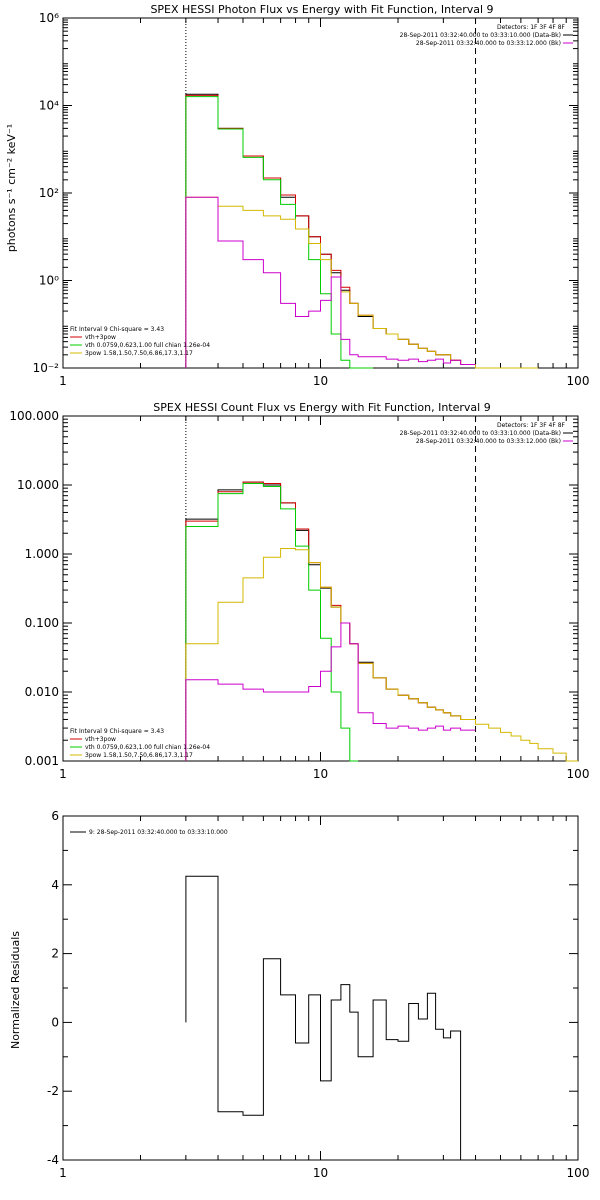 This screenshot has width=600, height=1200. I want to click on y-tick-label: -4, so click(53, 1160).